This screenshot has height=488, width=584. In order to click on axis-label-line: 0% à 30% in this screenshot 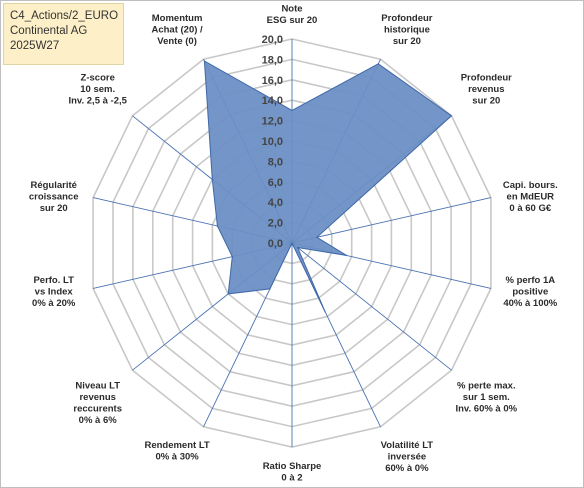, I will do `click(177, 456)`.